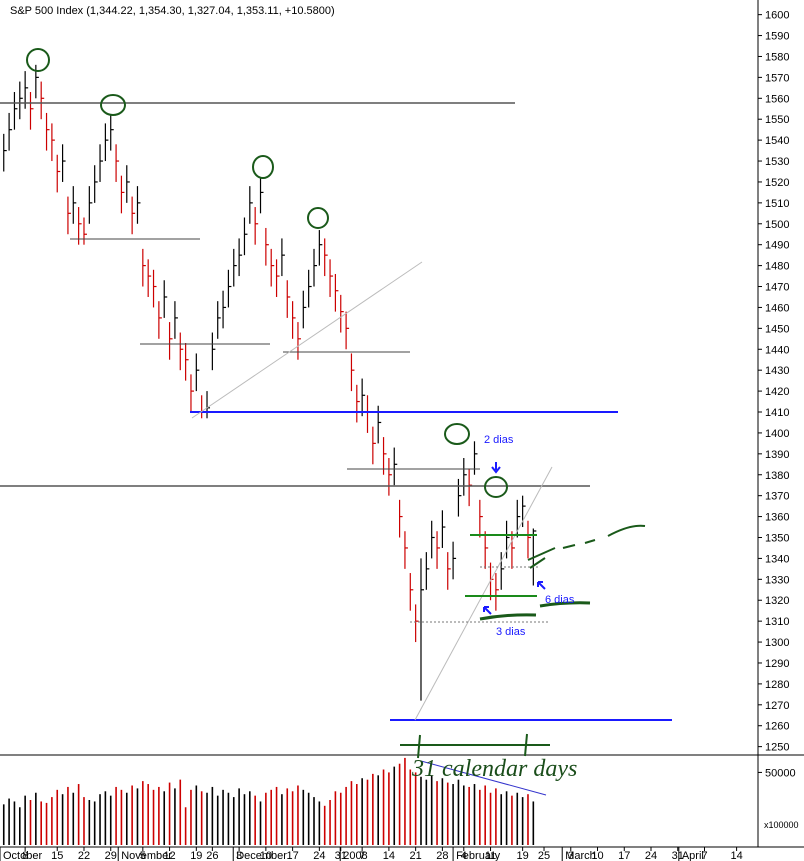  What do you see at coordinates (475, 746) in the screenshot?
I see `hand-bracket` at bounding box center [475, 746].